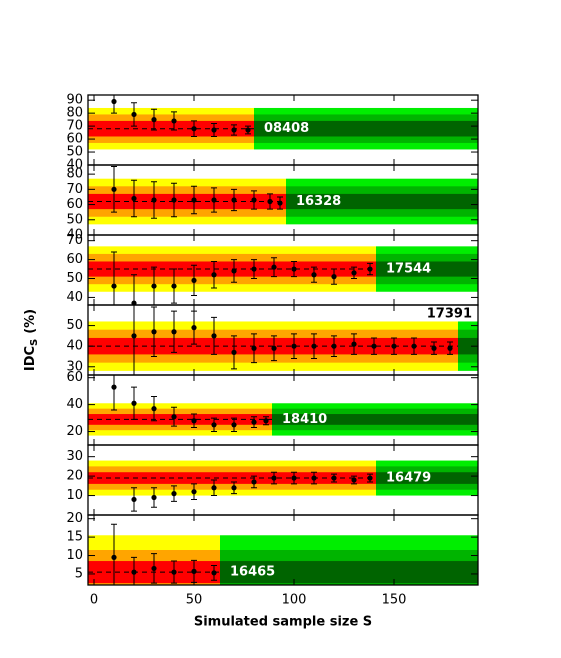 The height and width of the screenshot is (658, 561). What do you see at coordinates (294, 600) in the screenshot?
I see `x-tick-label: 100` at bounding box center [294, 600].